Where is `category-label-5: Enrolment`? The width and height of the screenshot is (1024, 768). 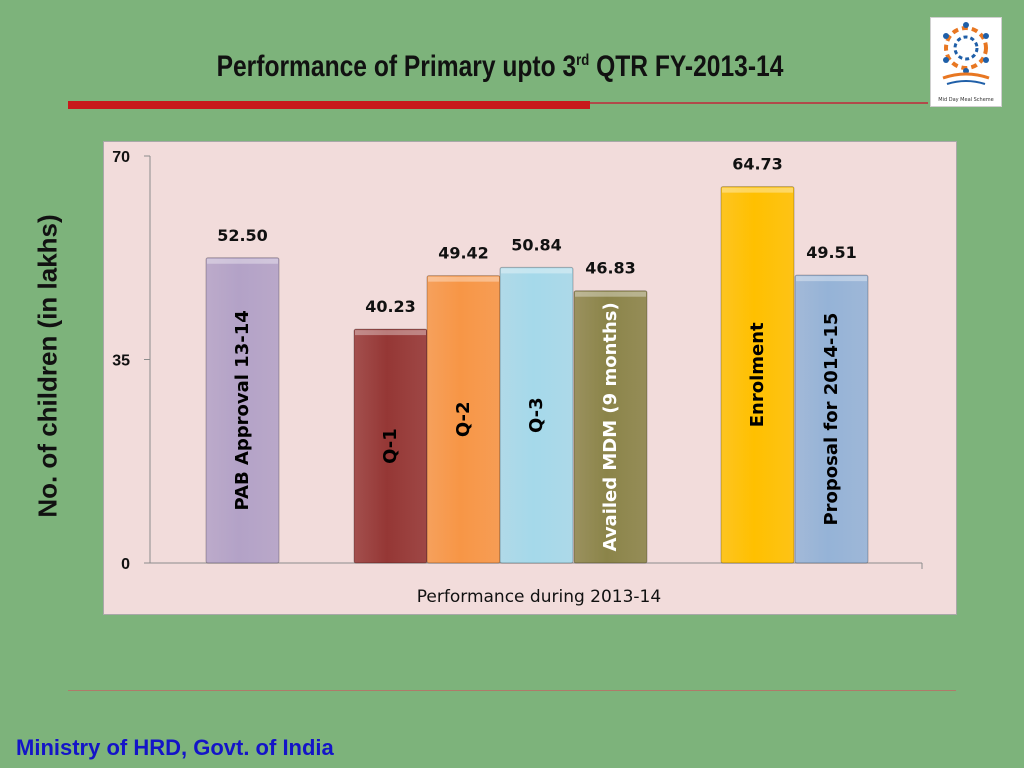 category-label-5: Enrolment is located at coordinates (757, 374).